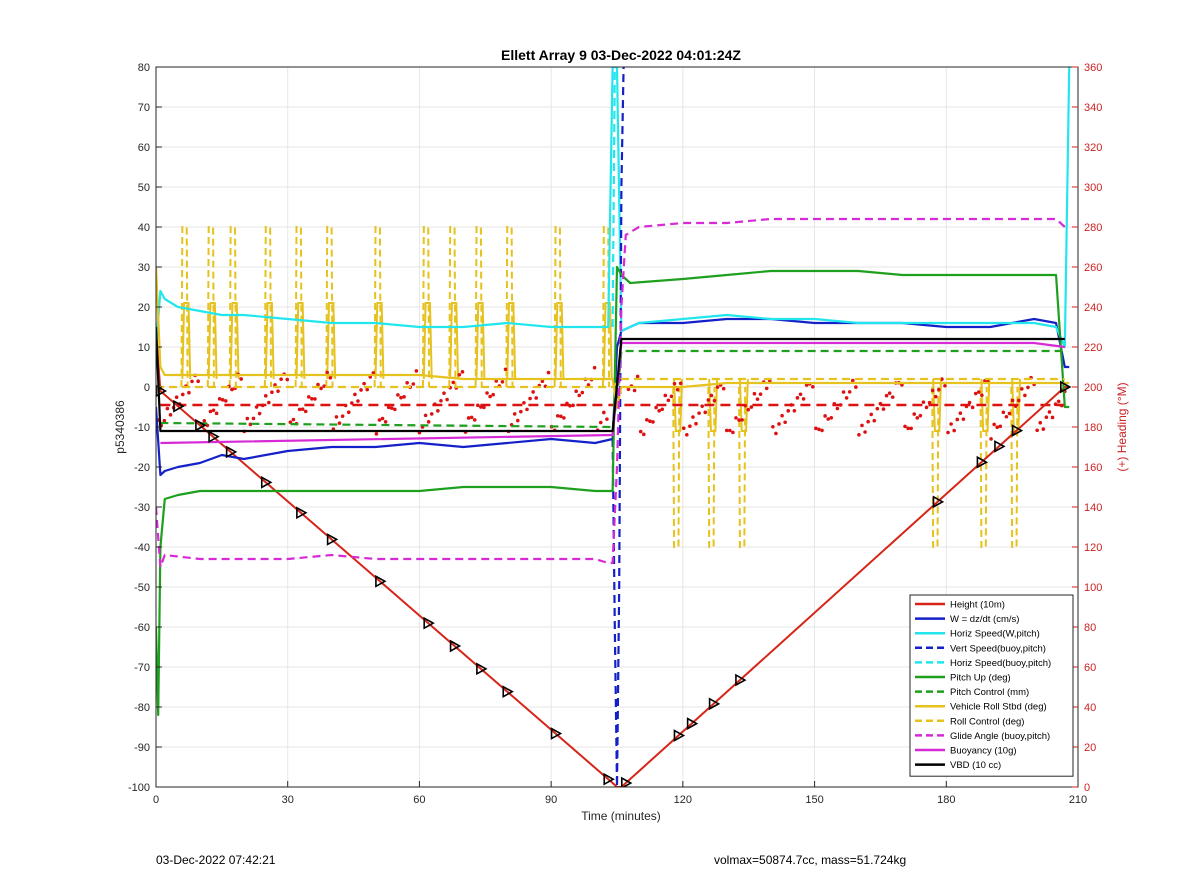  I want to click on chart-title: Ellett Array 9 03-Dec-2022 04:01:24Z, so click(621, 55).